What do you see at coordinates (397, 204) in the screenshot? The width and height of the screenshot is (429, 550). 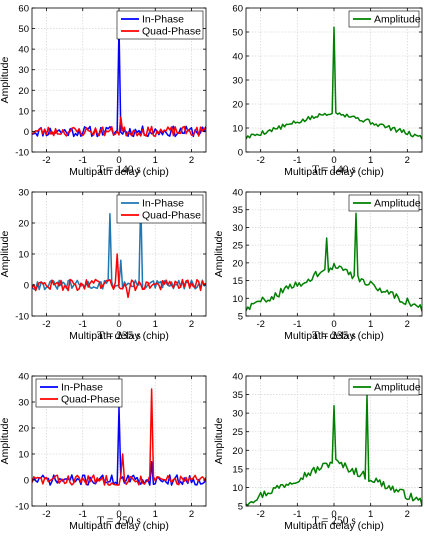 I see `legend-entry: Amplitude` at bounding box center [397, 204].